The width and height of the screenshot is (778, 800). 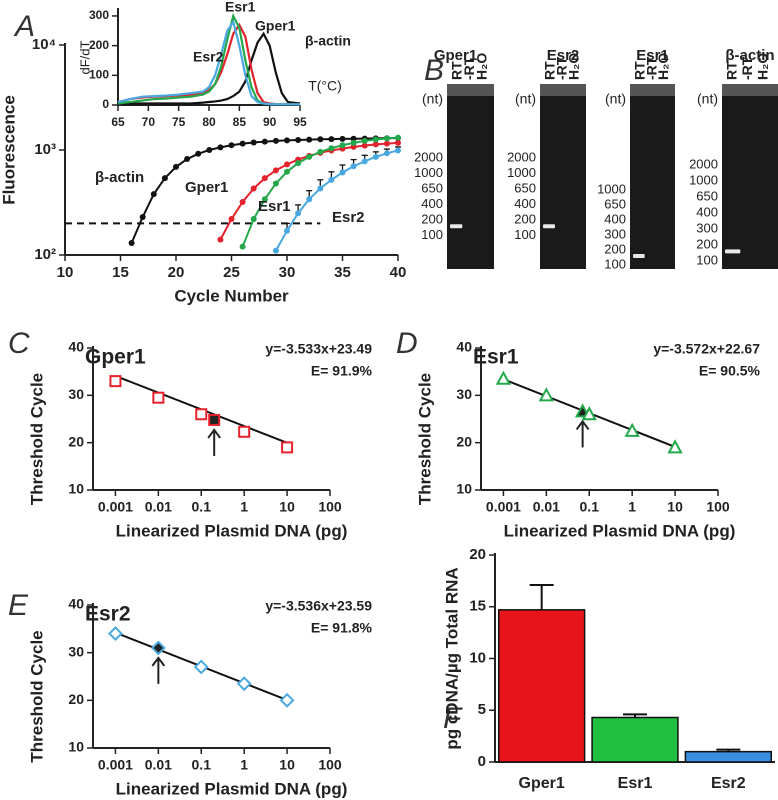 What do you see at coordinates (325, 86) in the screenshot?
I see `x-axis-label: T(°C)` at bounding box center [325, 86].